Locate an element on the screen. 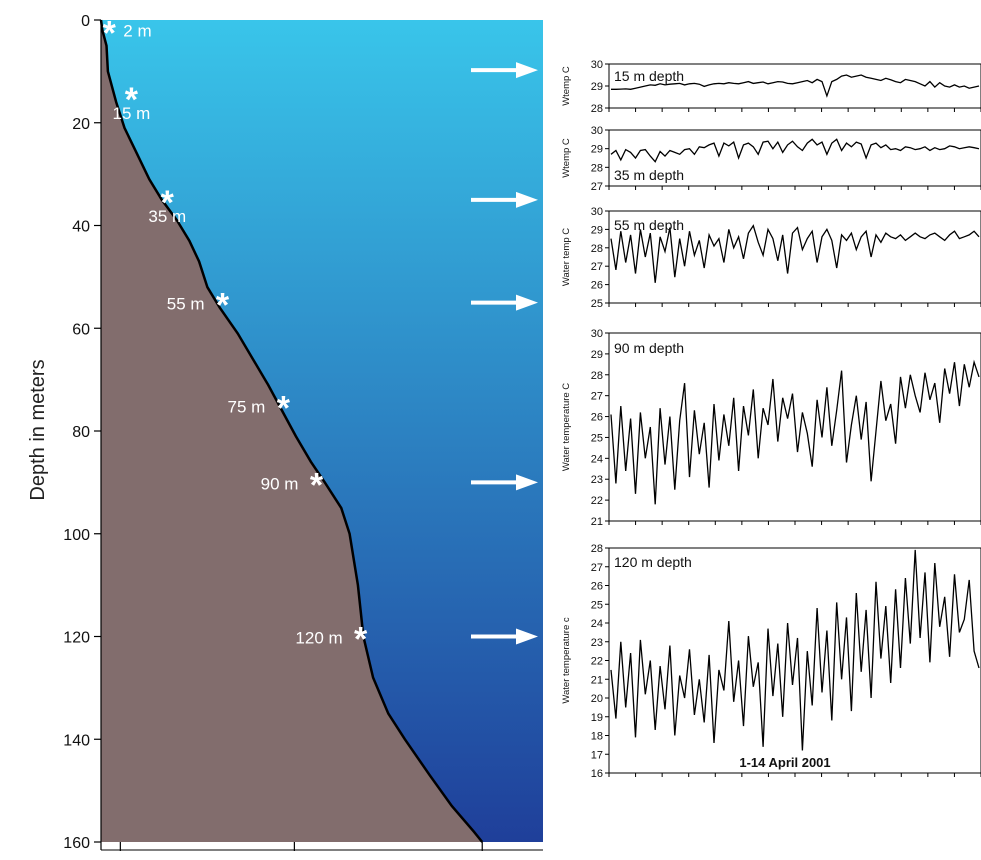 This screenshot has height=860, width=981. panel-xlabel: 1-14 April 2001 is located at coordinates (784, 762).